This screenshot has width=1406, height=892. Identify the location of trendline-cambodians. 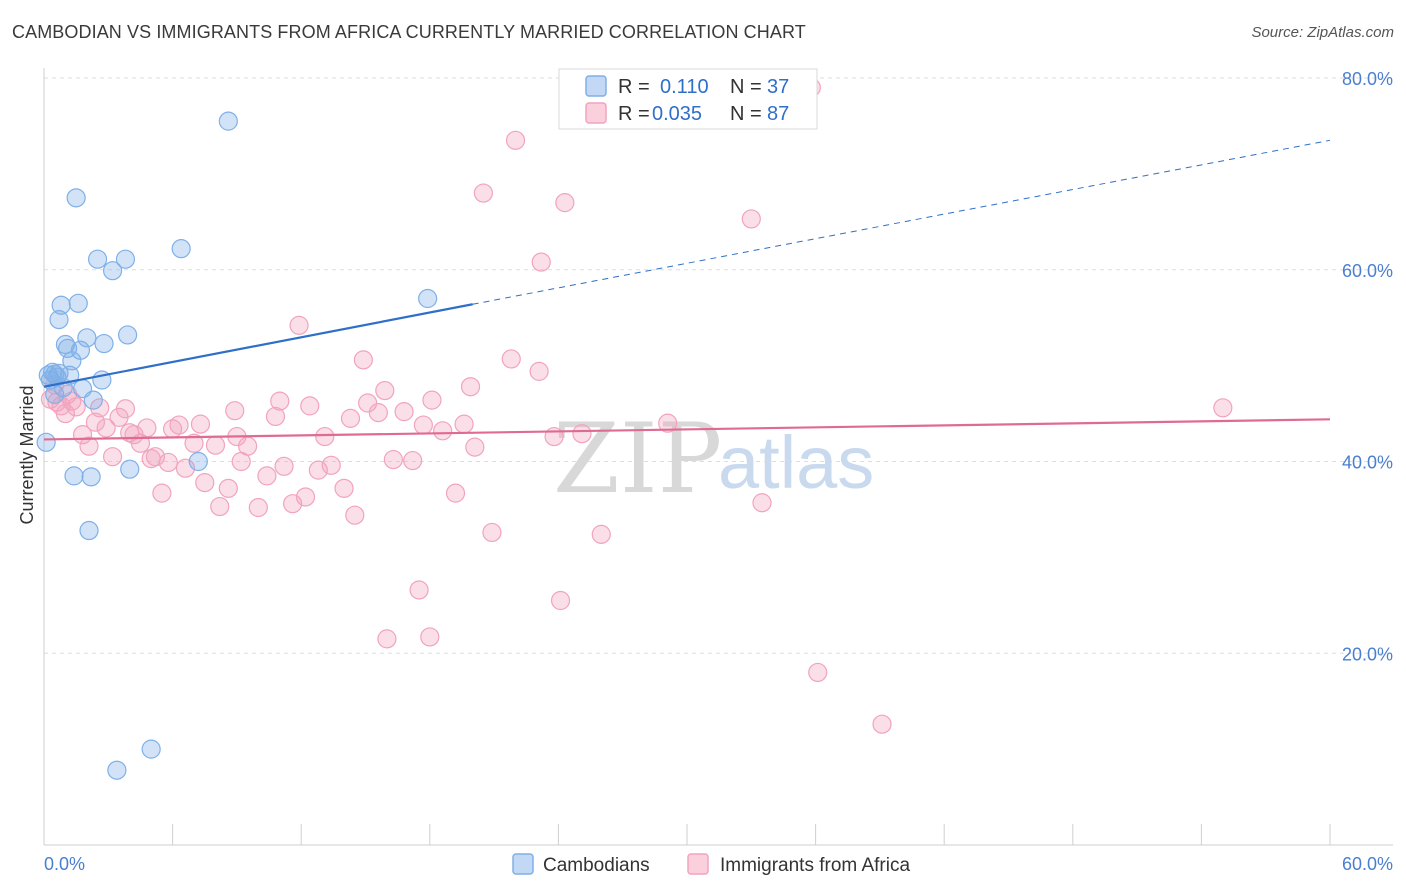
(258, 345).